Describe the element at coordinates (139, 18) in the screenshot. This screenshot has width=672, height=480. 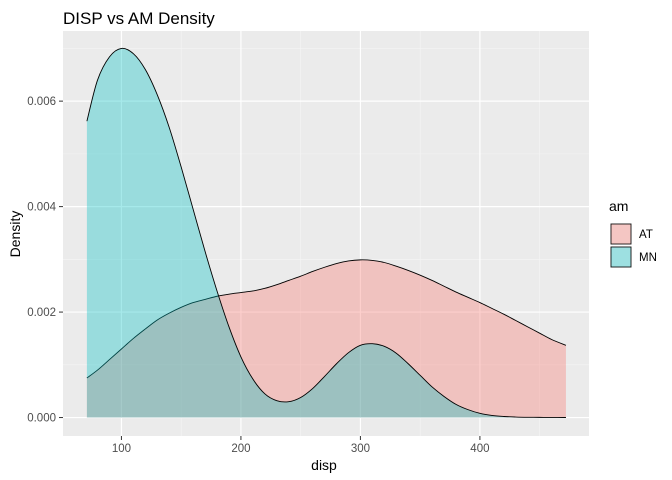
I see `chart-title: DISP vs AM Density` at that location.